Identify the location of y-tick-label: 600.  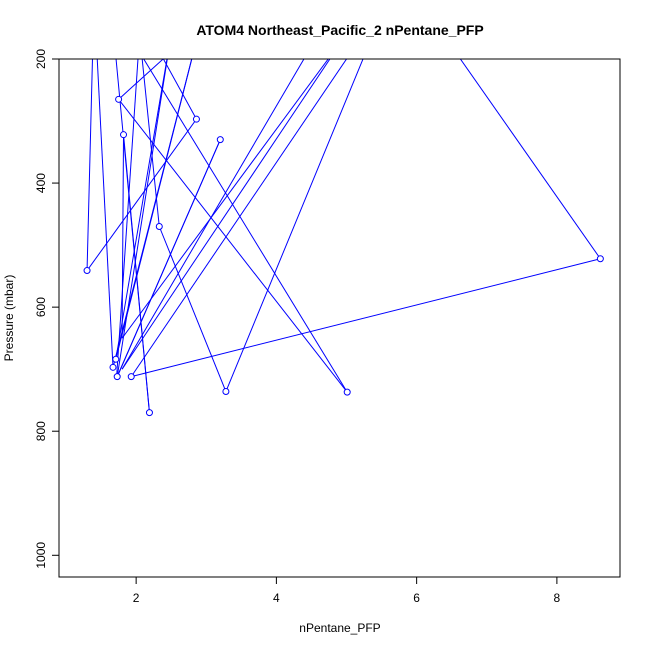
(41, 307).